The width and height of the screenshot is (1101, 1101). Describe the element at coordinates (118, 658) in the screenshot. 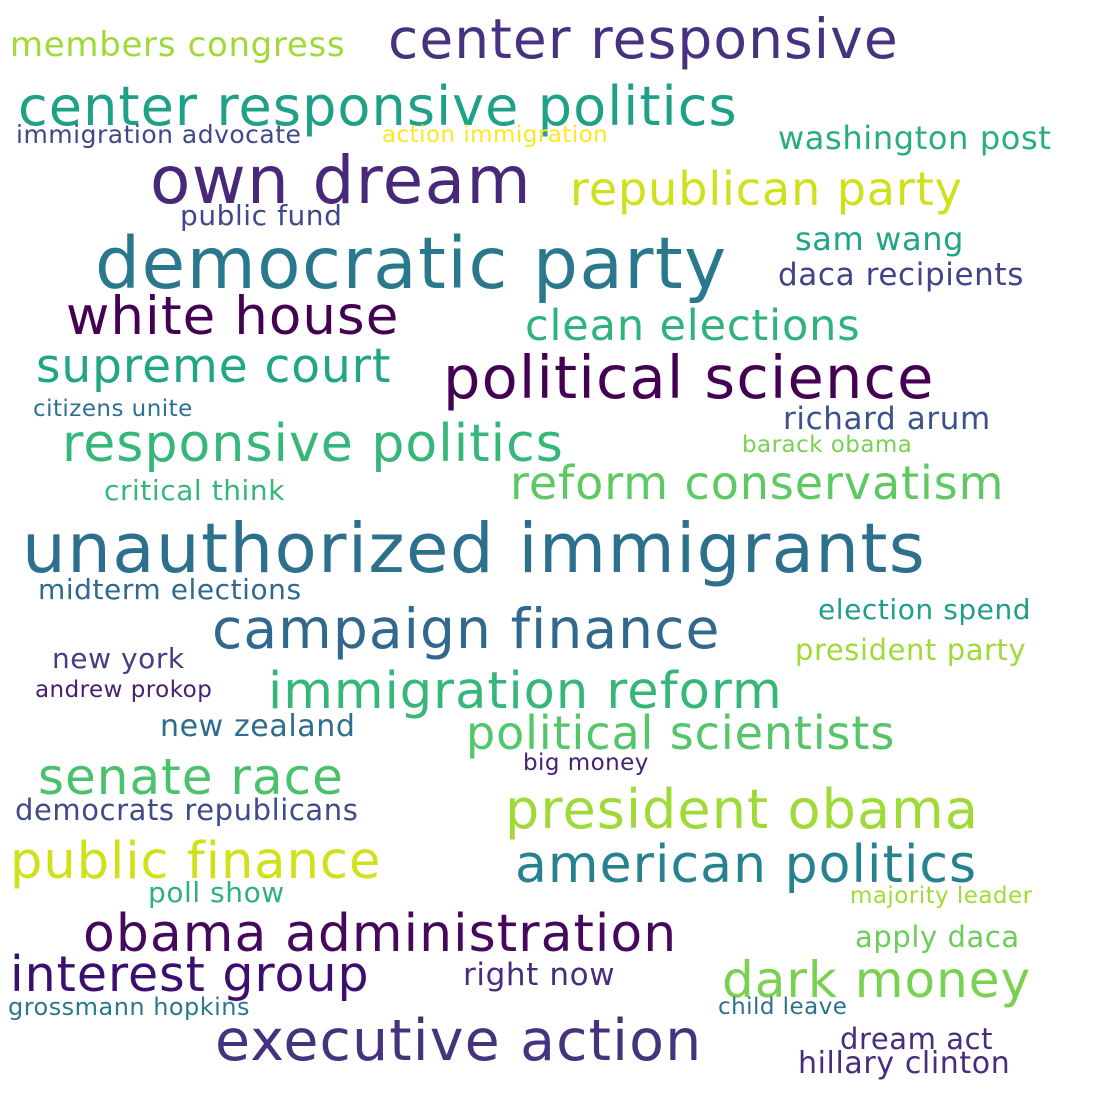

I see `word: new york` at that location.